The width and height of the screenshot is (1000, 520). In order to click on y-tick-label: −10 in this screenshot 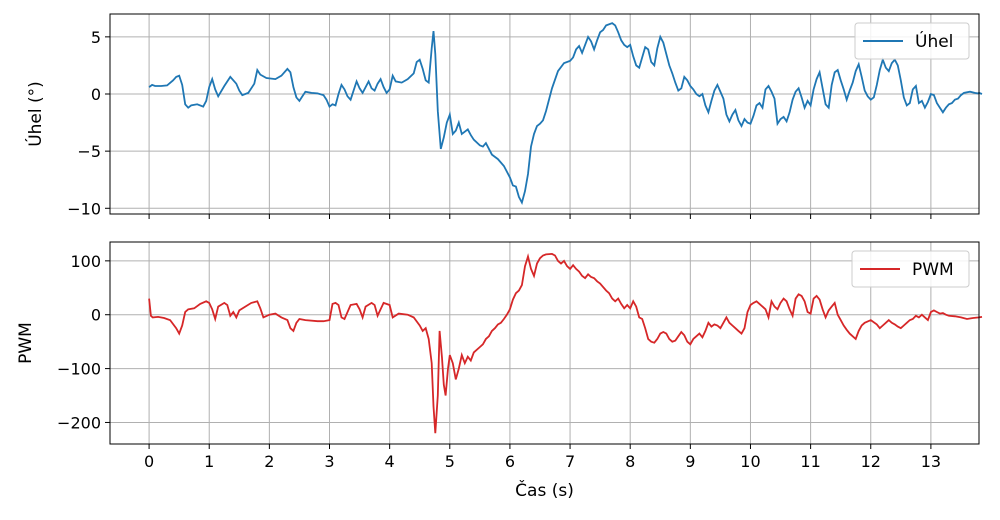, I will do `click(84, 208)`.